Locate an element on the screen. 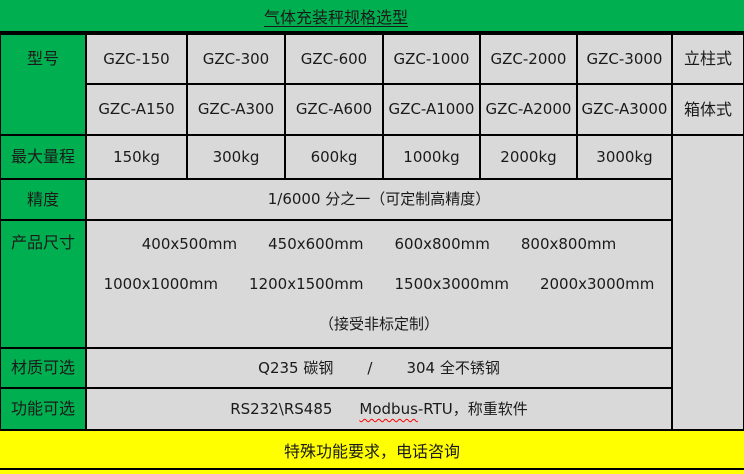  type-column-text: 立柱式 is located at coordinates (707, 59).